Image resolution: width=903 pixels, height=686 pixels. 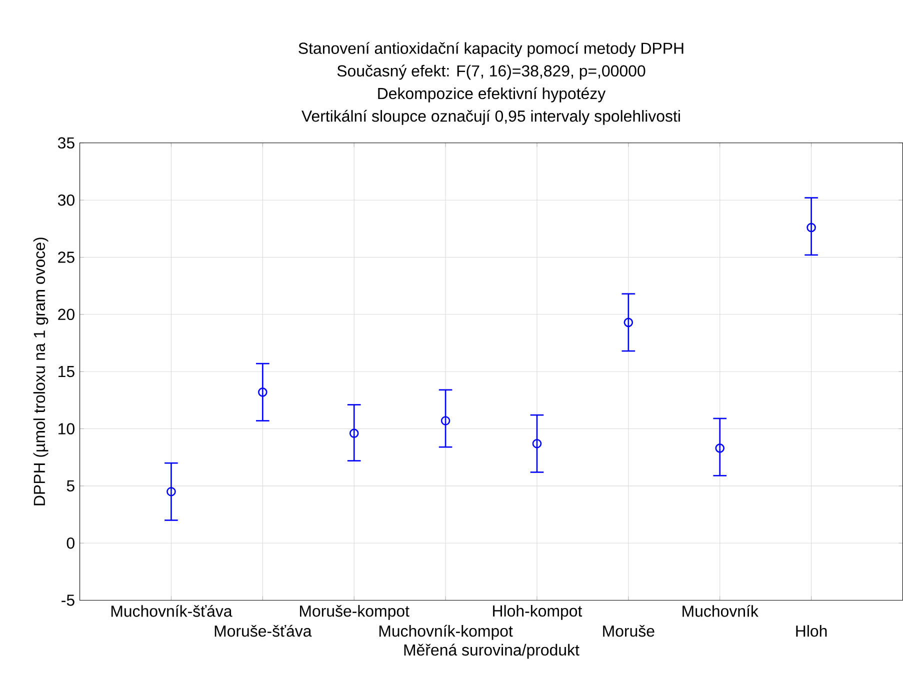 What do you see at coordinates (66, 314) in the screenshot?
I see `y-tick-label: 20` at bounding box center [66, 314].